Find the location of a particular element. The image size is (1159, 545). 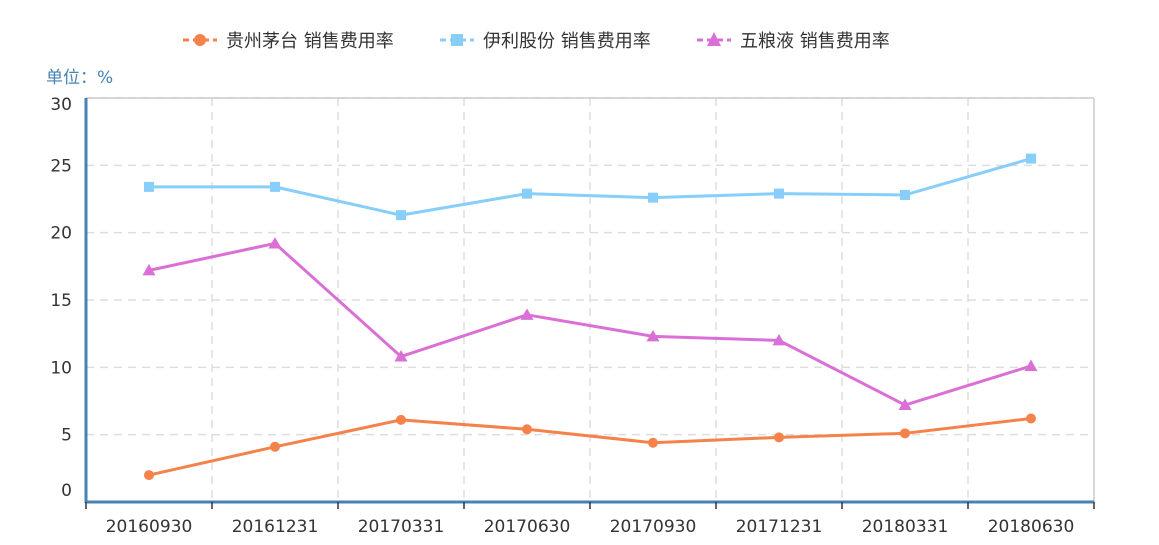

y-tick-label: 15 is located at coordinates (61, 301).